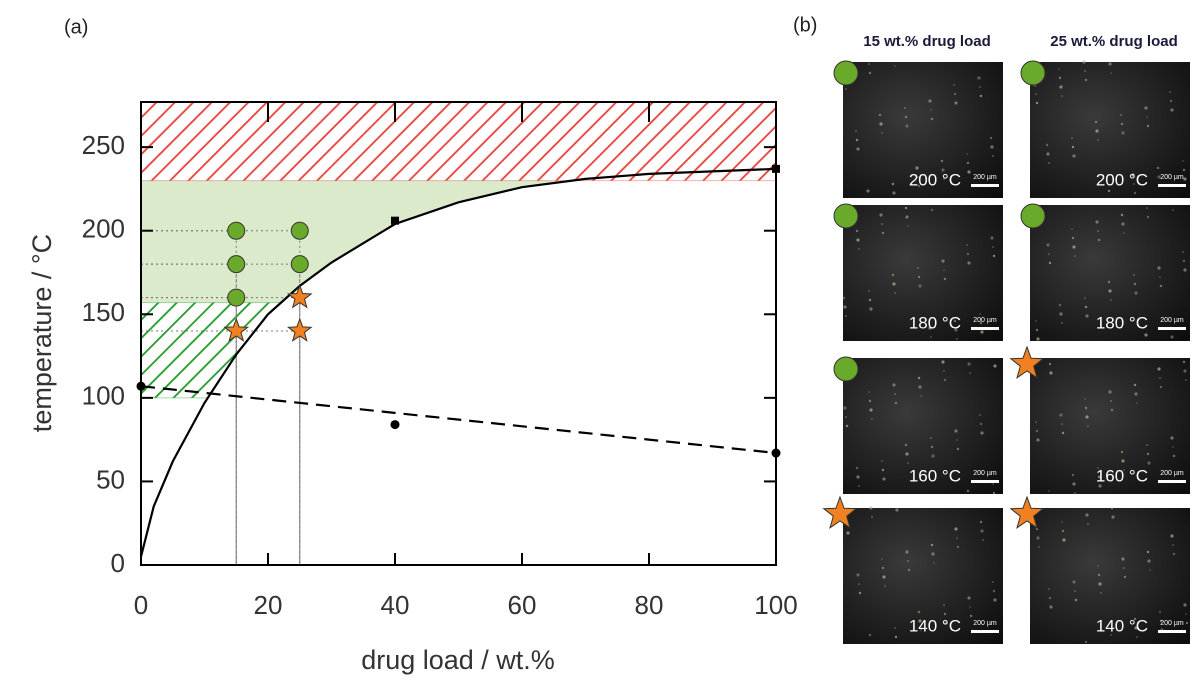 The image size is (1201, 681). I want to click on temperature-label: 140 °C, so click(935, 625).